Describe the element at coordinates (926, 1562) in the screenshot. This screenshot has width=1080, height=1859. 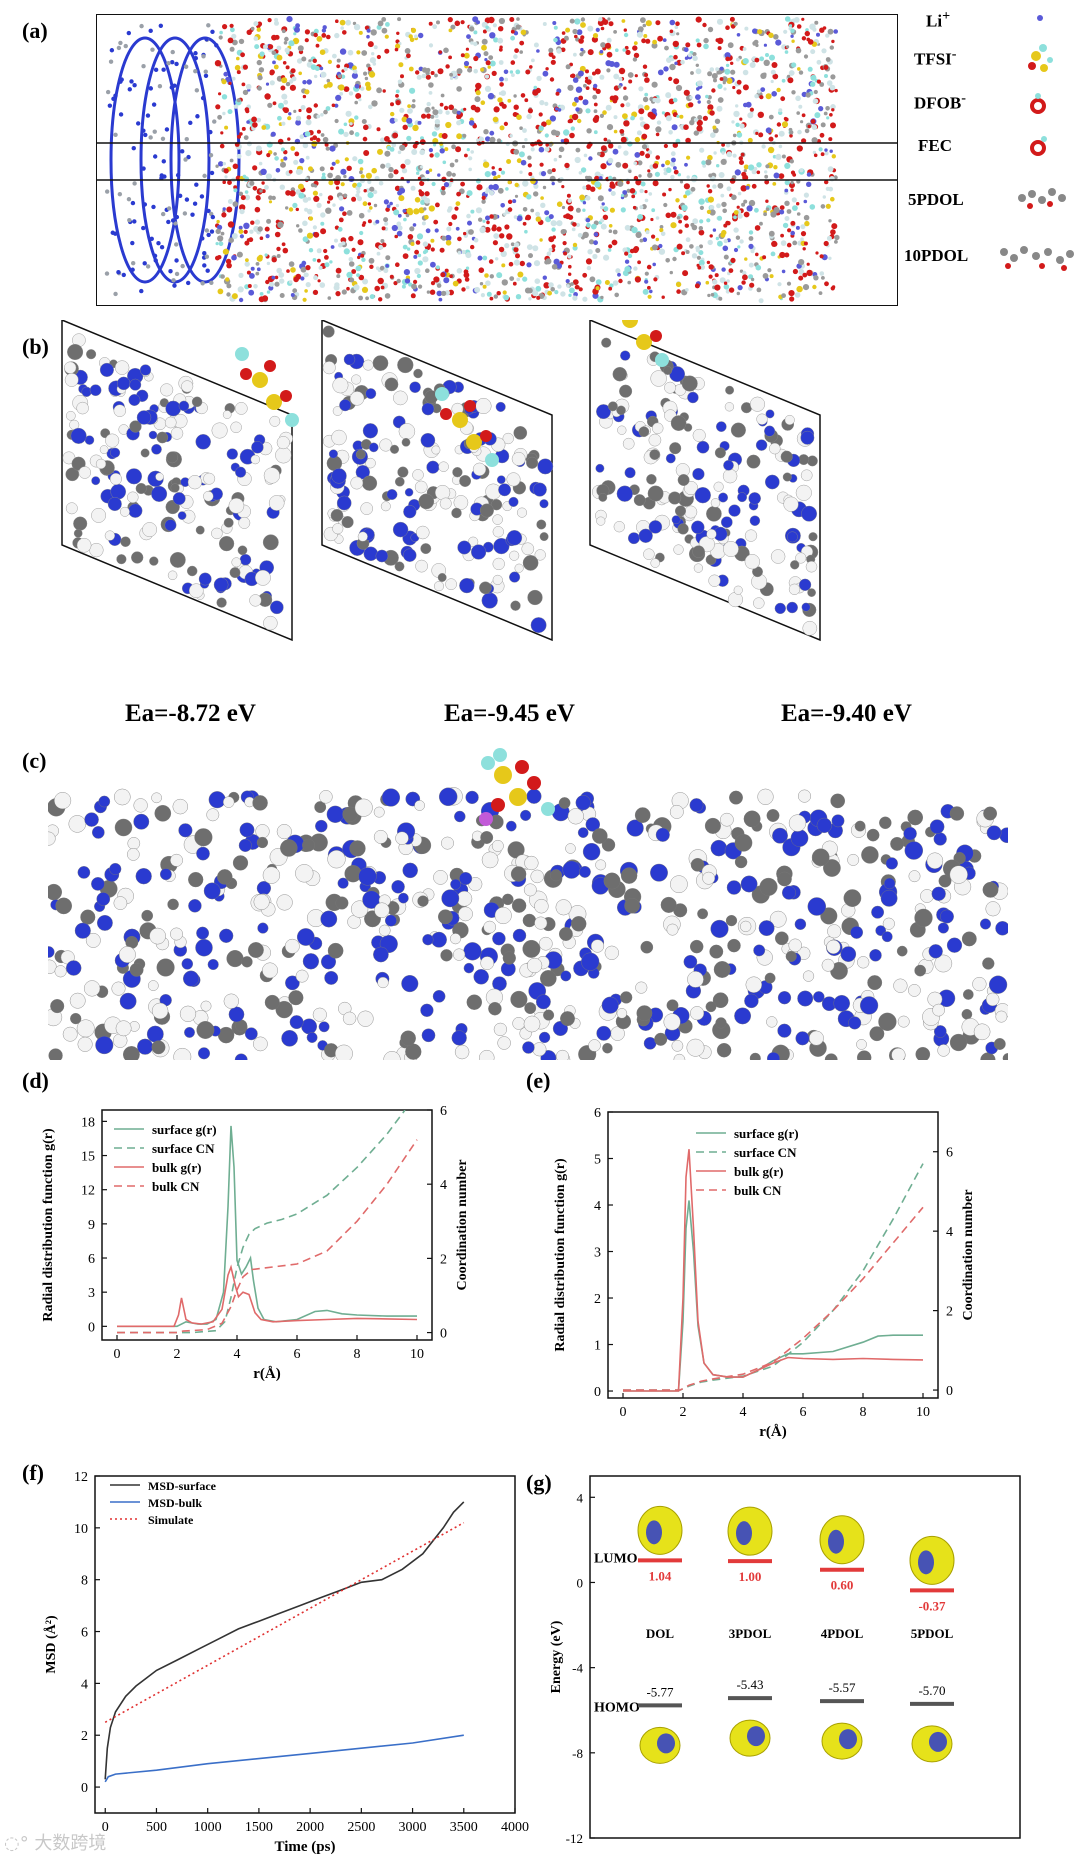
I see `lumo-orbital-isosurface` at that location.